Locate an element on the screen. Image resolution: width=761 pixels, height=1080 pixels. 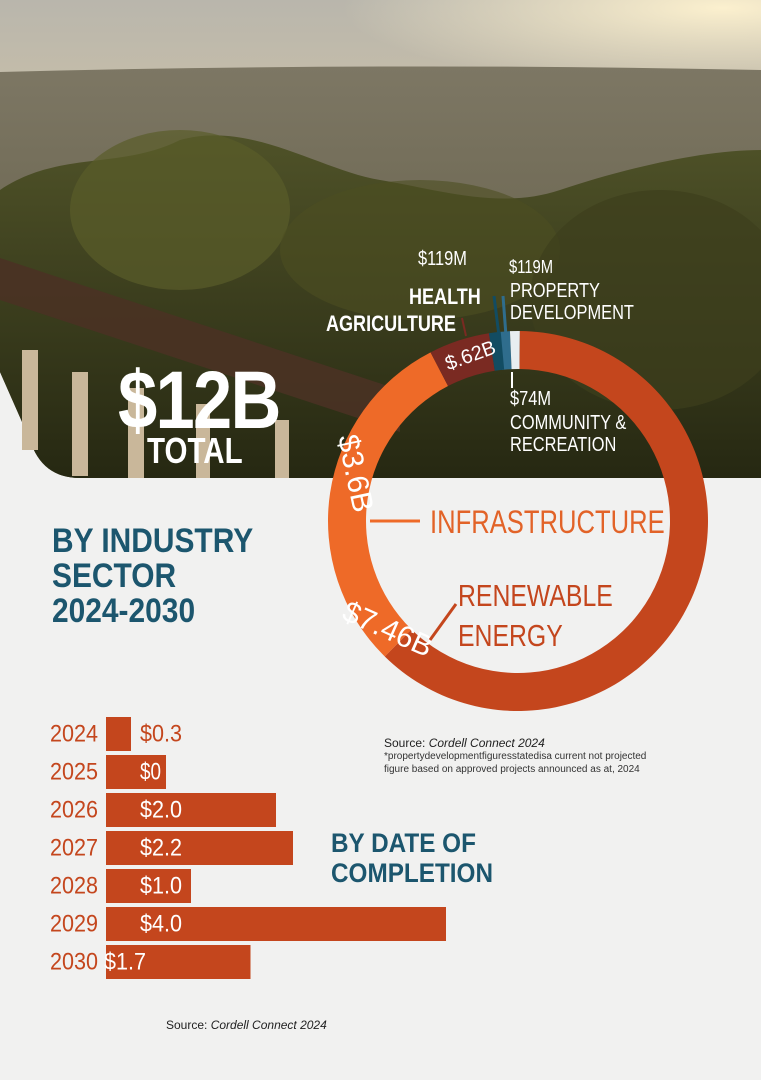
sector-chart-title: BY INDUSTRY SECTOR 2024-2030 is located at coordinates (153, 576).